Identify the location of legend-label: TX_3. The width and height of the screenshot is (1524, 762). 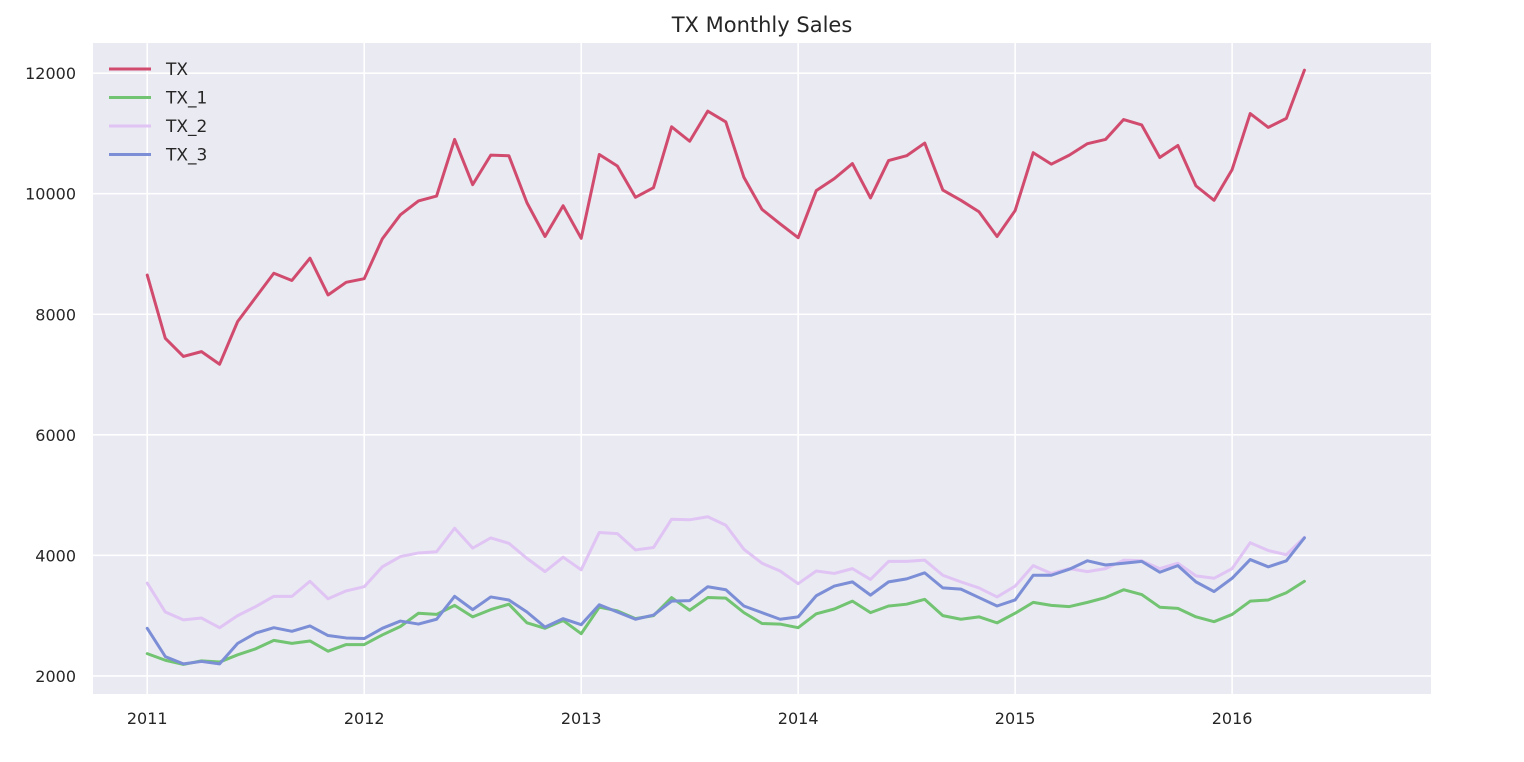
(186, 156).